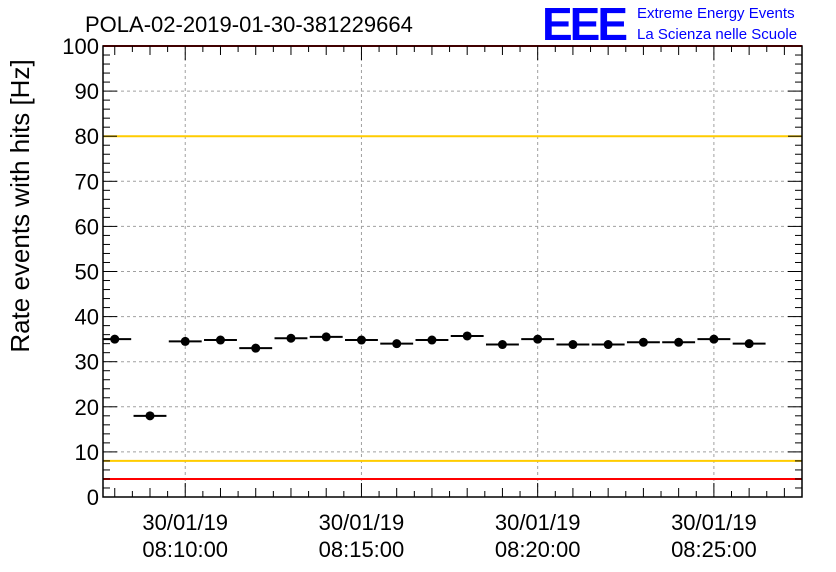 This screenshot has height=572, width=836. Describe the element at coordinates (434, 376) in the screenshot. I see `data-points` at that location.